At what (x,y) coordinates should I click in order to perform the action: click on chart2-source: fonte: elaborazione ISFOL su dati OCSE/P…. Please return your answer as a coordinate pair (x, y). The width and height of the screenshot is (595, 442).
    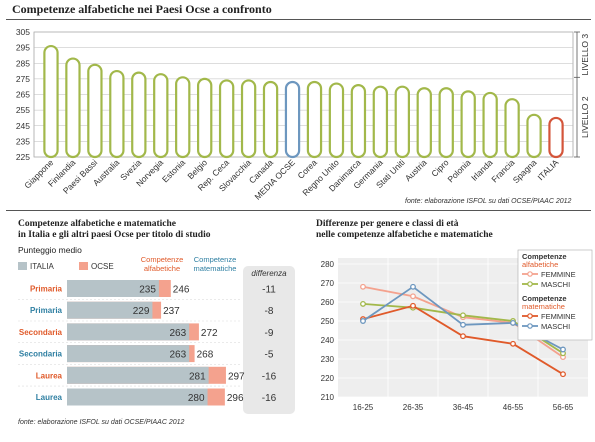
    Looking at the image, I should click on (101, 422).